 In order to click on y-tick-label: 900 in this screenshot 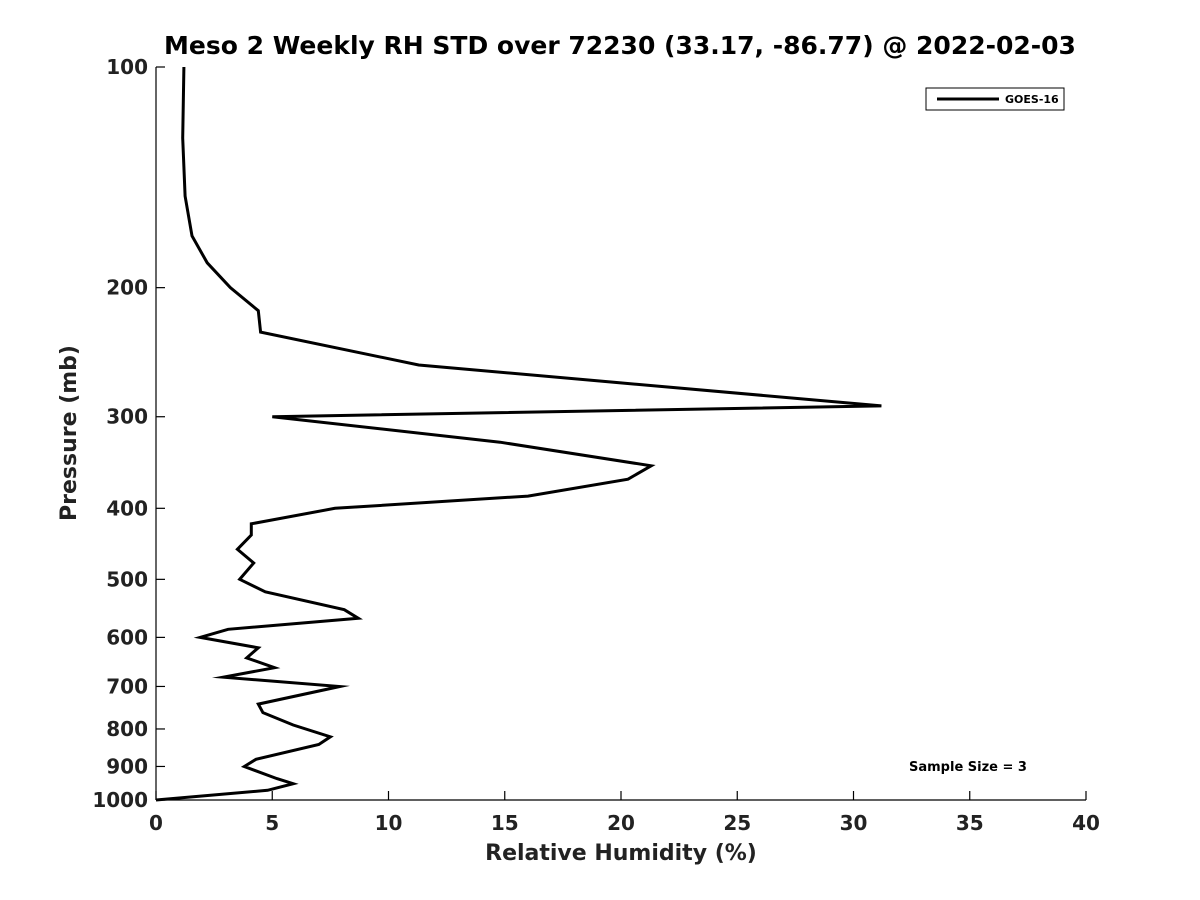, I will do `click(127, 766)`.